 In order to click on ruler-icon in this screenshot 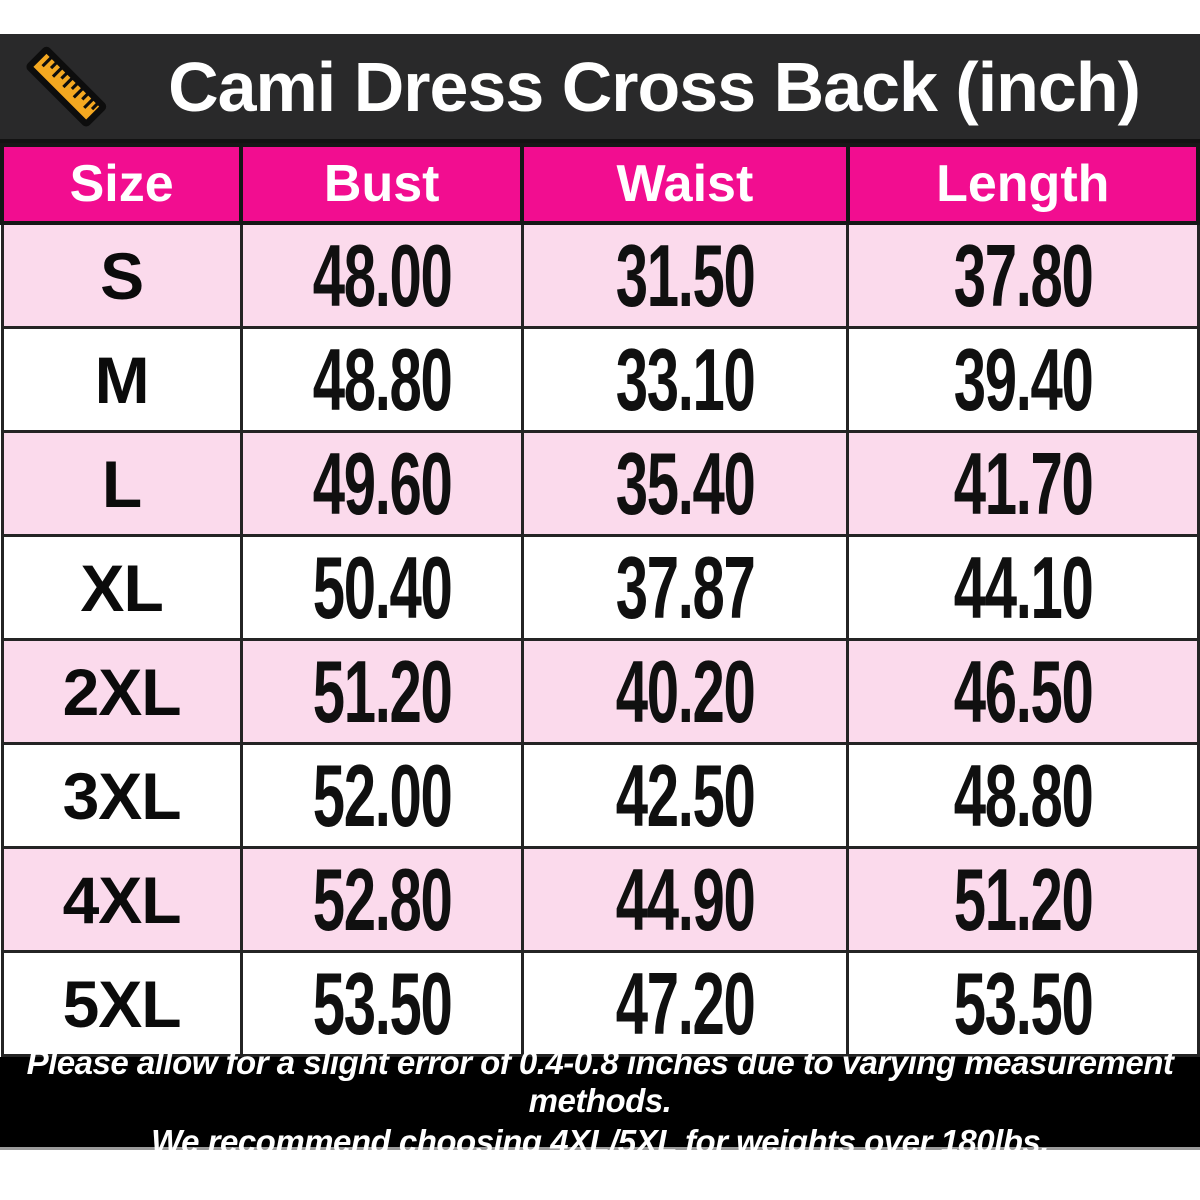, I will do `click(66, 87)`.